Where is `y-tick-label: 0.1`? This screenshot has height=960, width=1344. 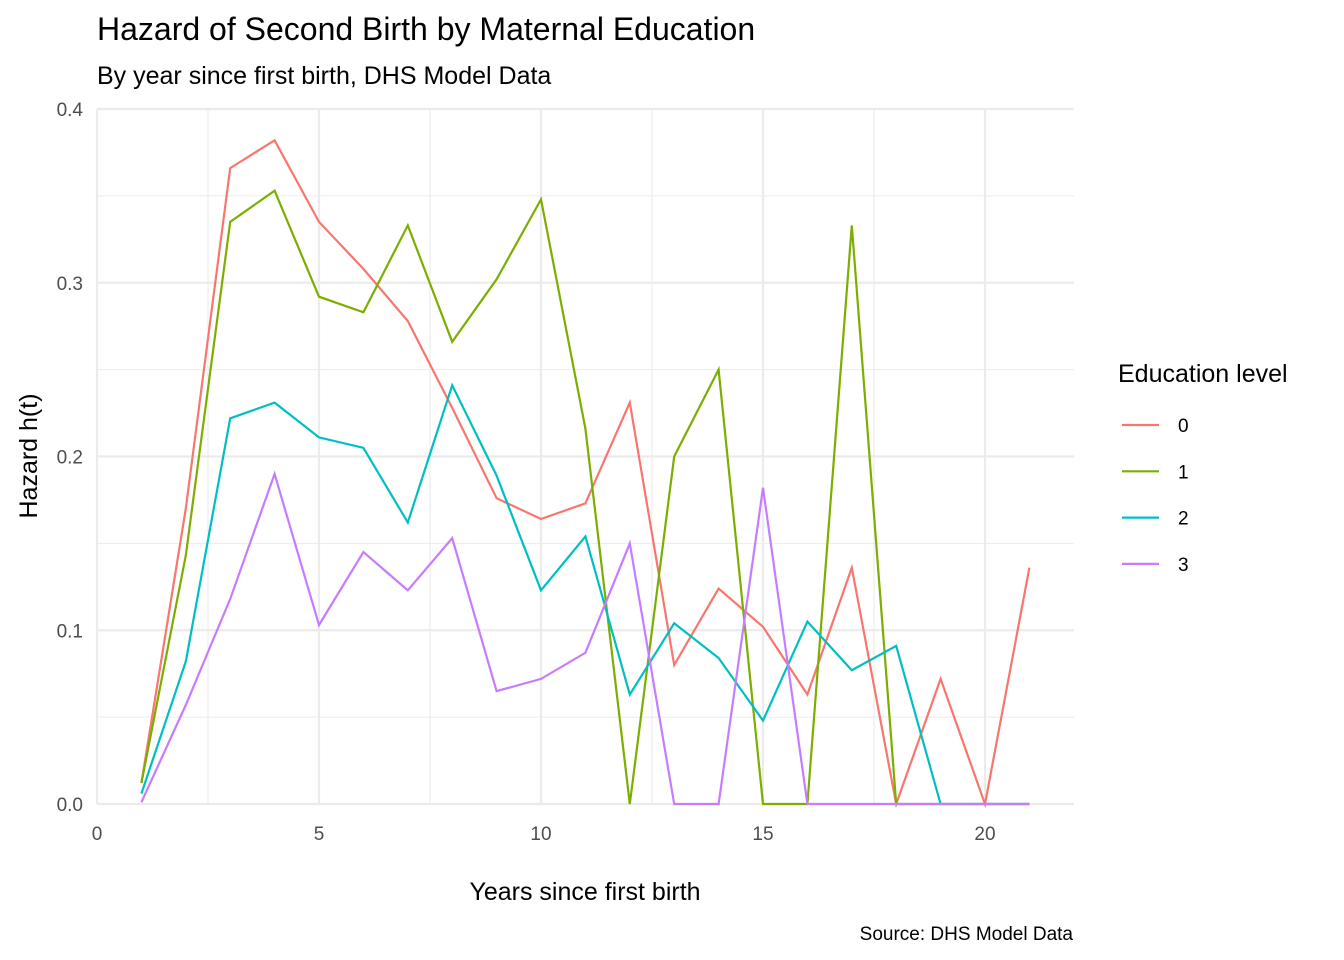 y-tick-label: 0.1 is located at coordinates (70, 631).